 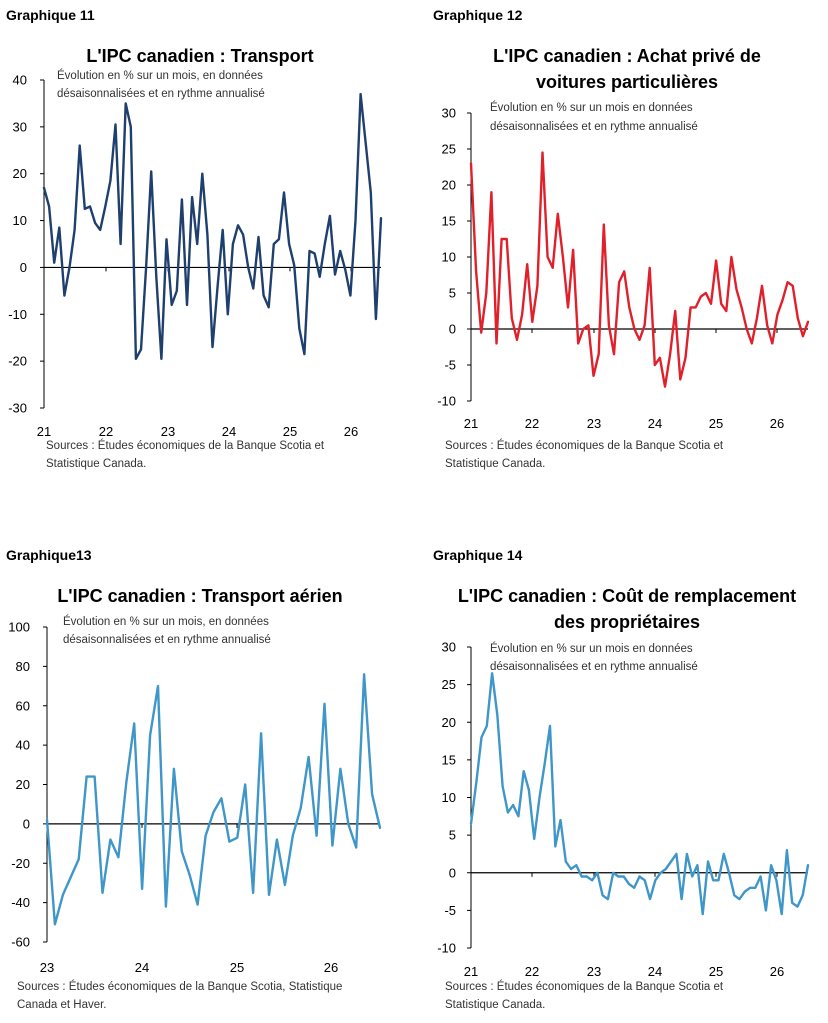 I want to click on y-tick-label: 80, so click(x=23, y=666).